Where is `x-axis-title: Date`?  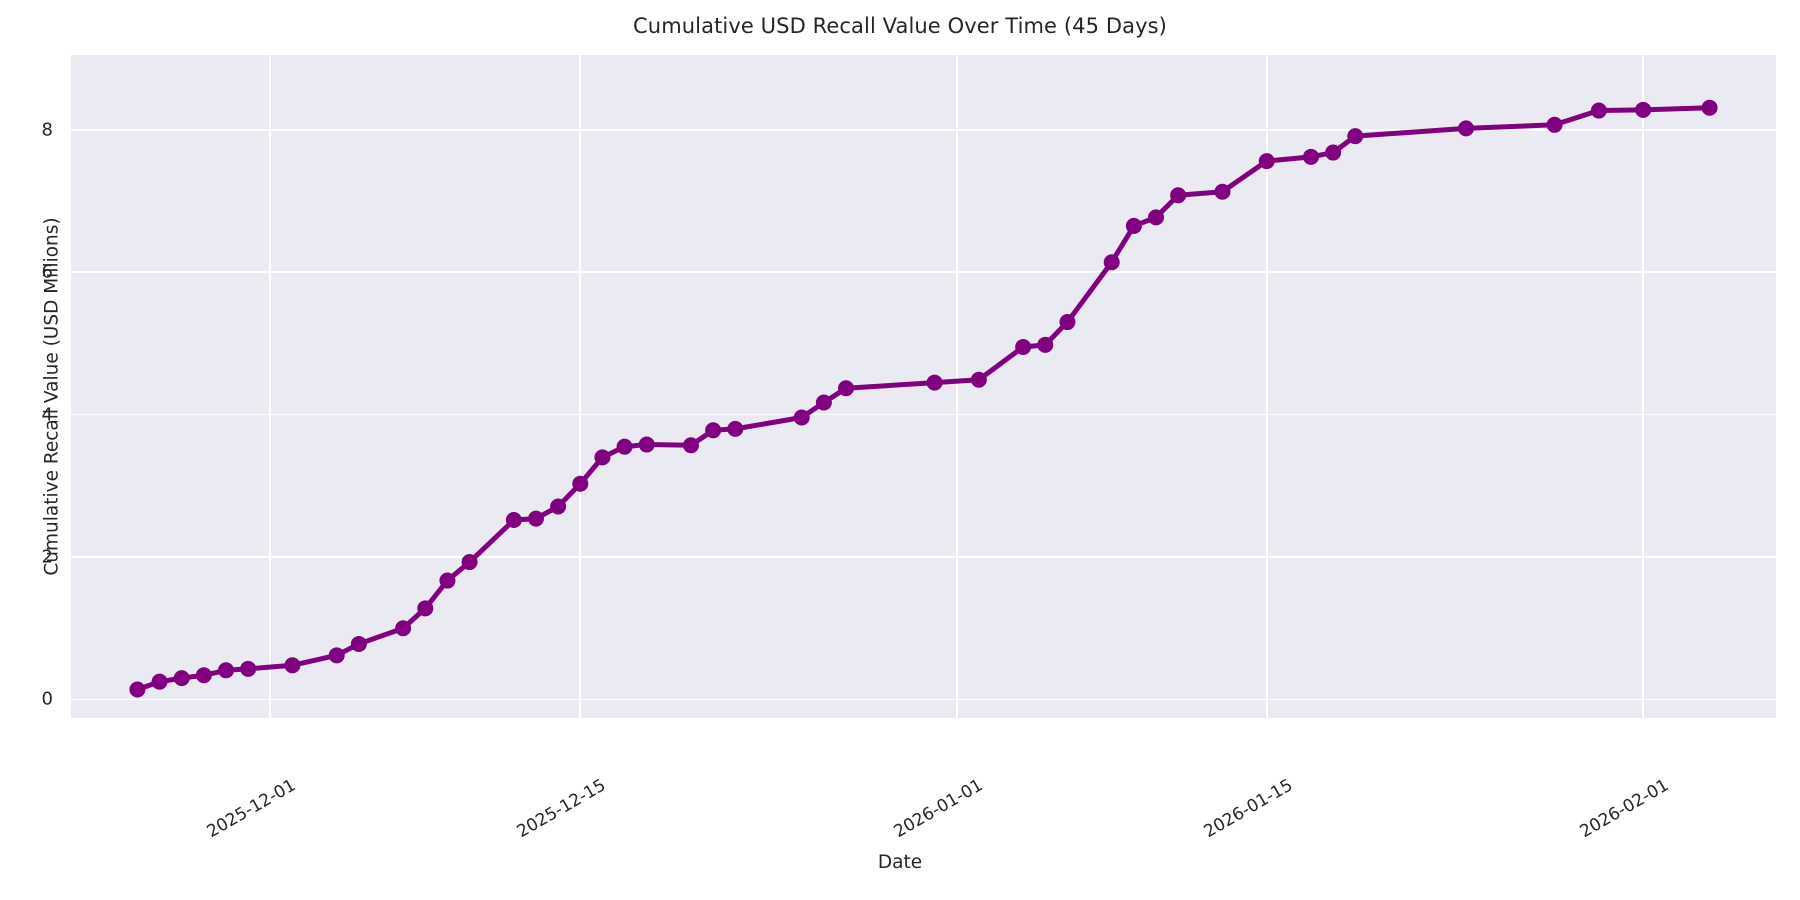
x-axis-title: Date is located at coordinates (900, 862).